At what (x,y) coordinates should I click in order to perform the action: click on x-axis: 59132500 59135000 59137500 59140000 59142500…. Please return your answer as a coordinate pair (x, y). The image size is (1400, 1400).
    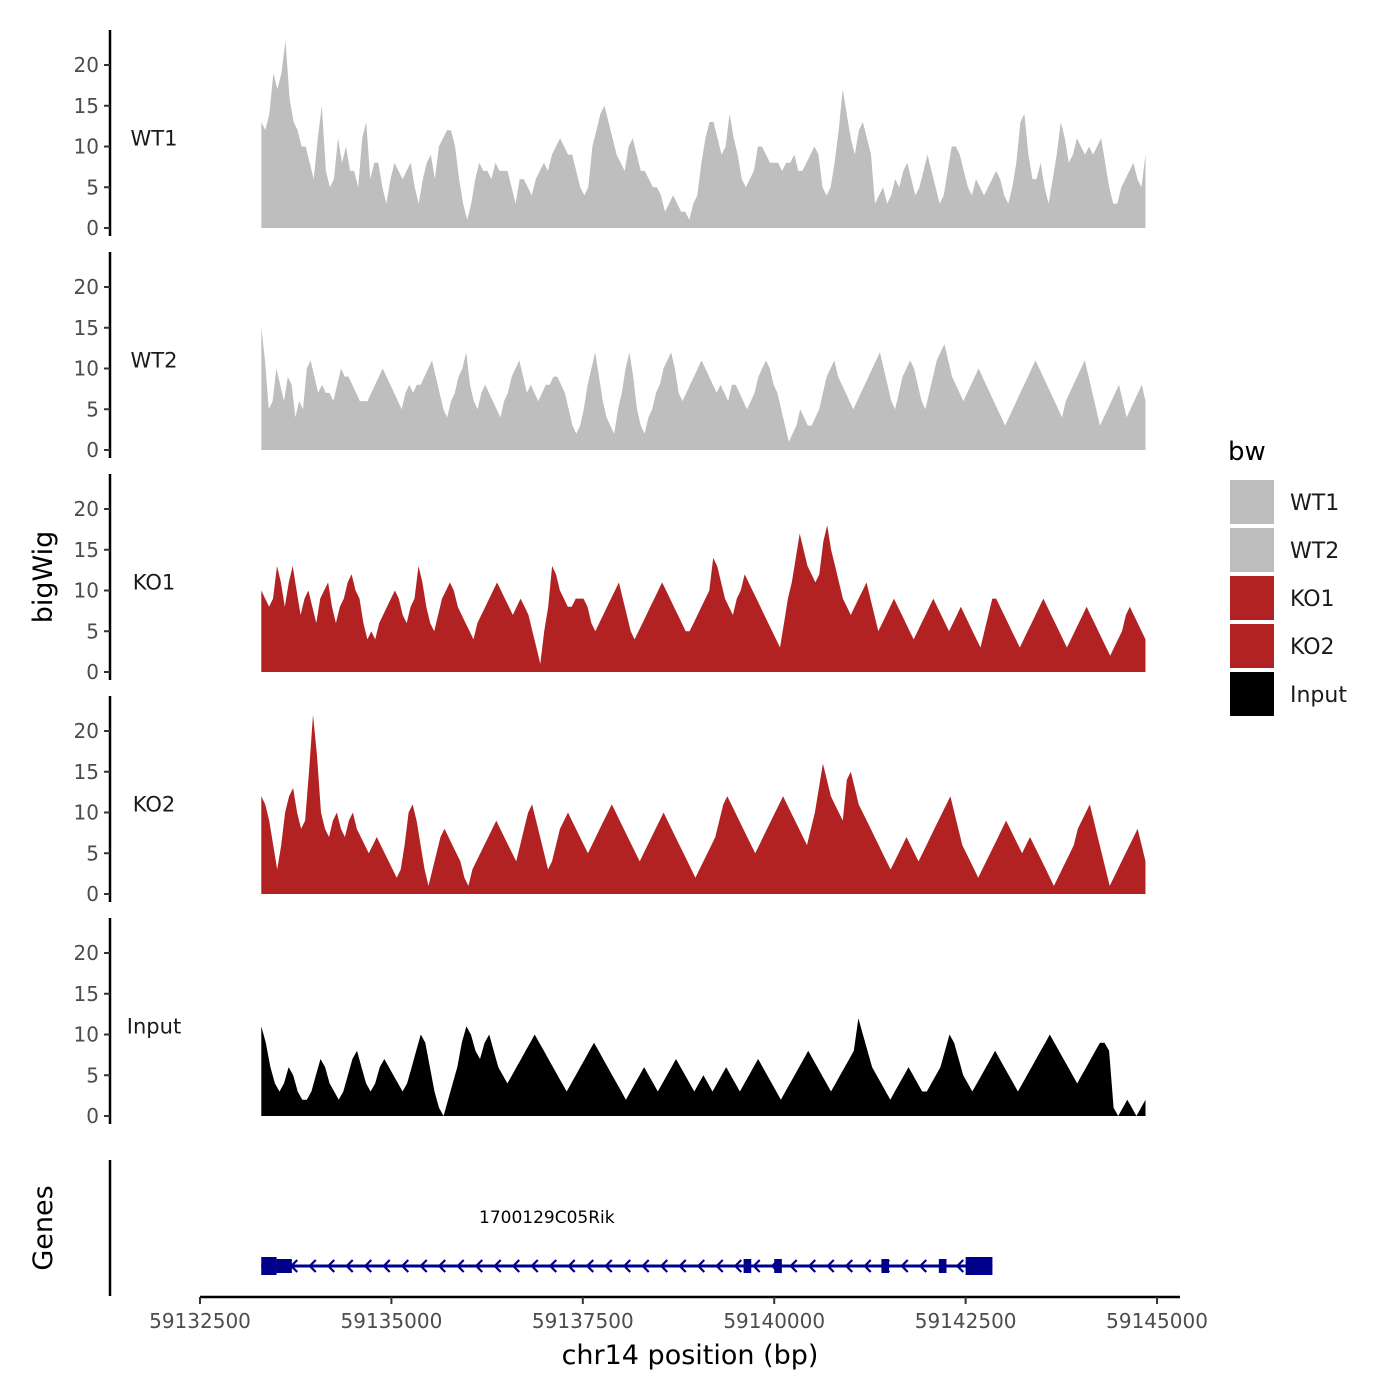
    Looking at the image, I should click on (678, 1314).